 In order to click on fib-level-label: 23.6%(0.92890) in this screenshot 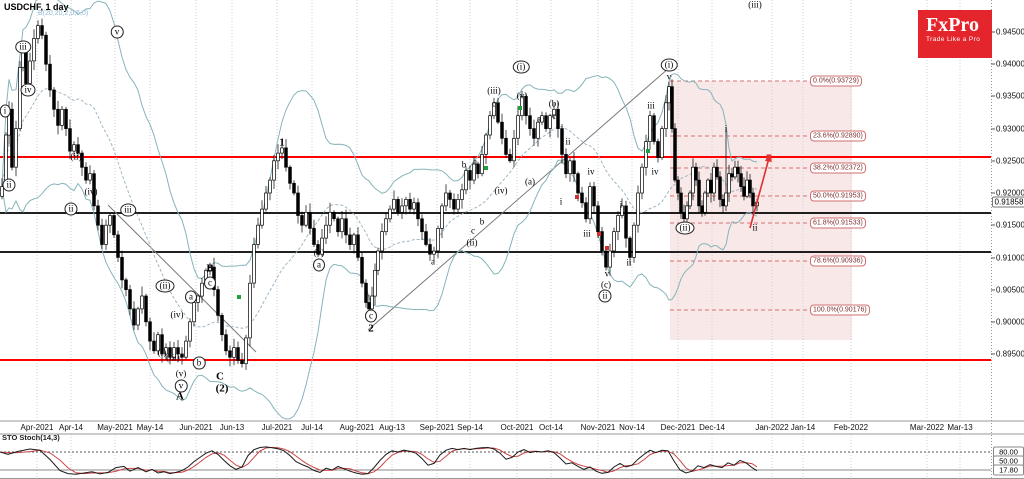, I will do `click(838, 136)`.